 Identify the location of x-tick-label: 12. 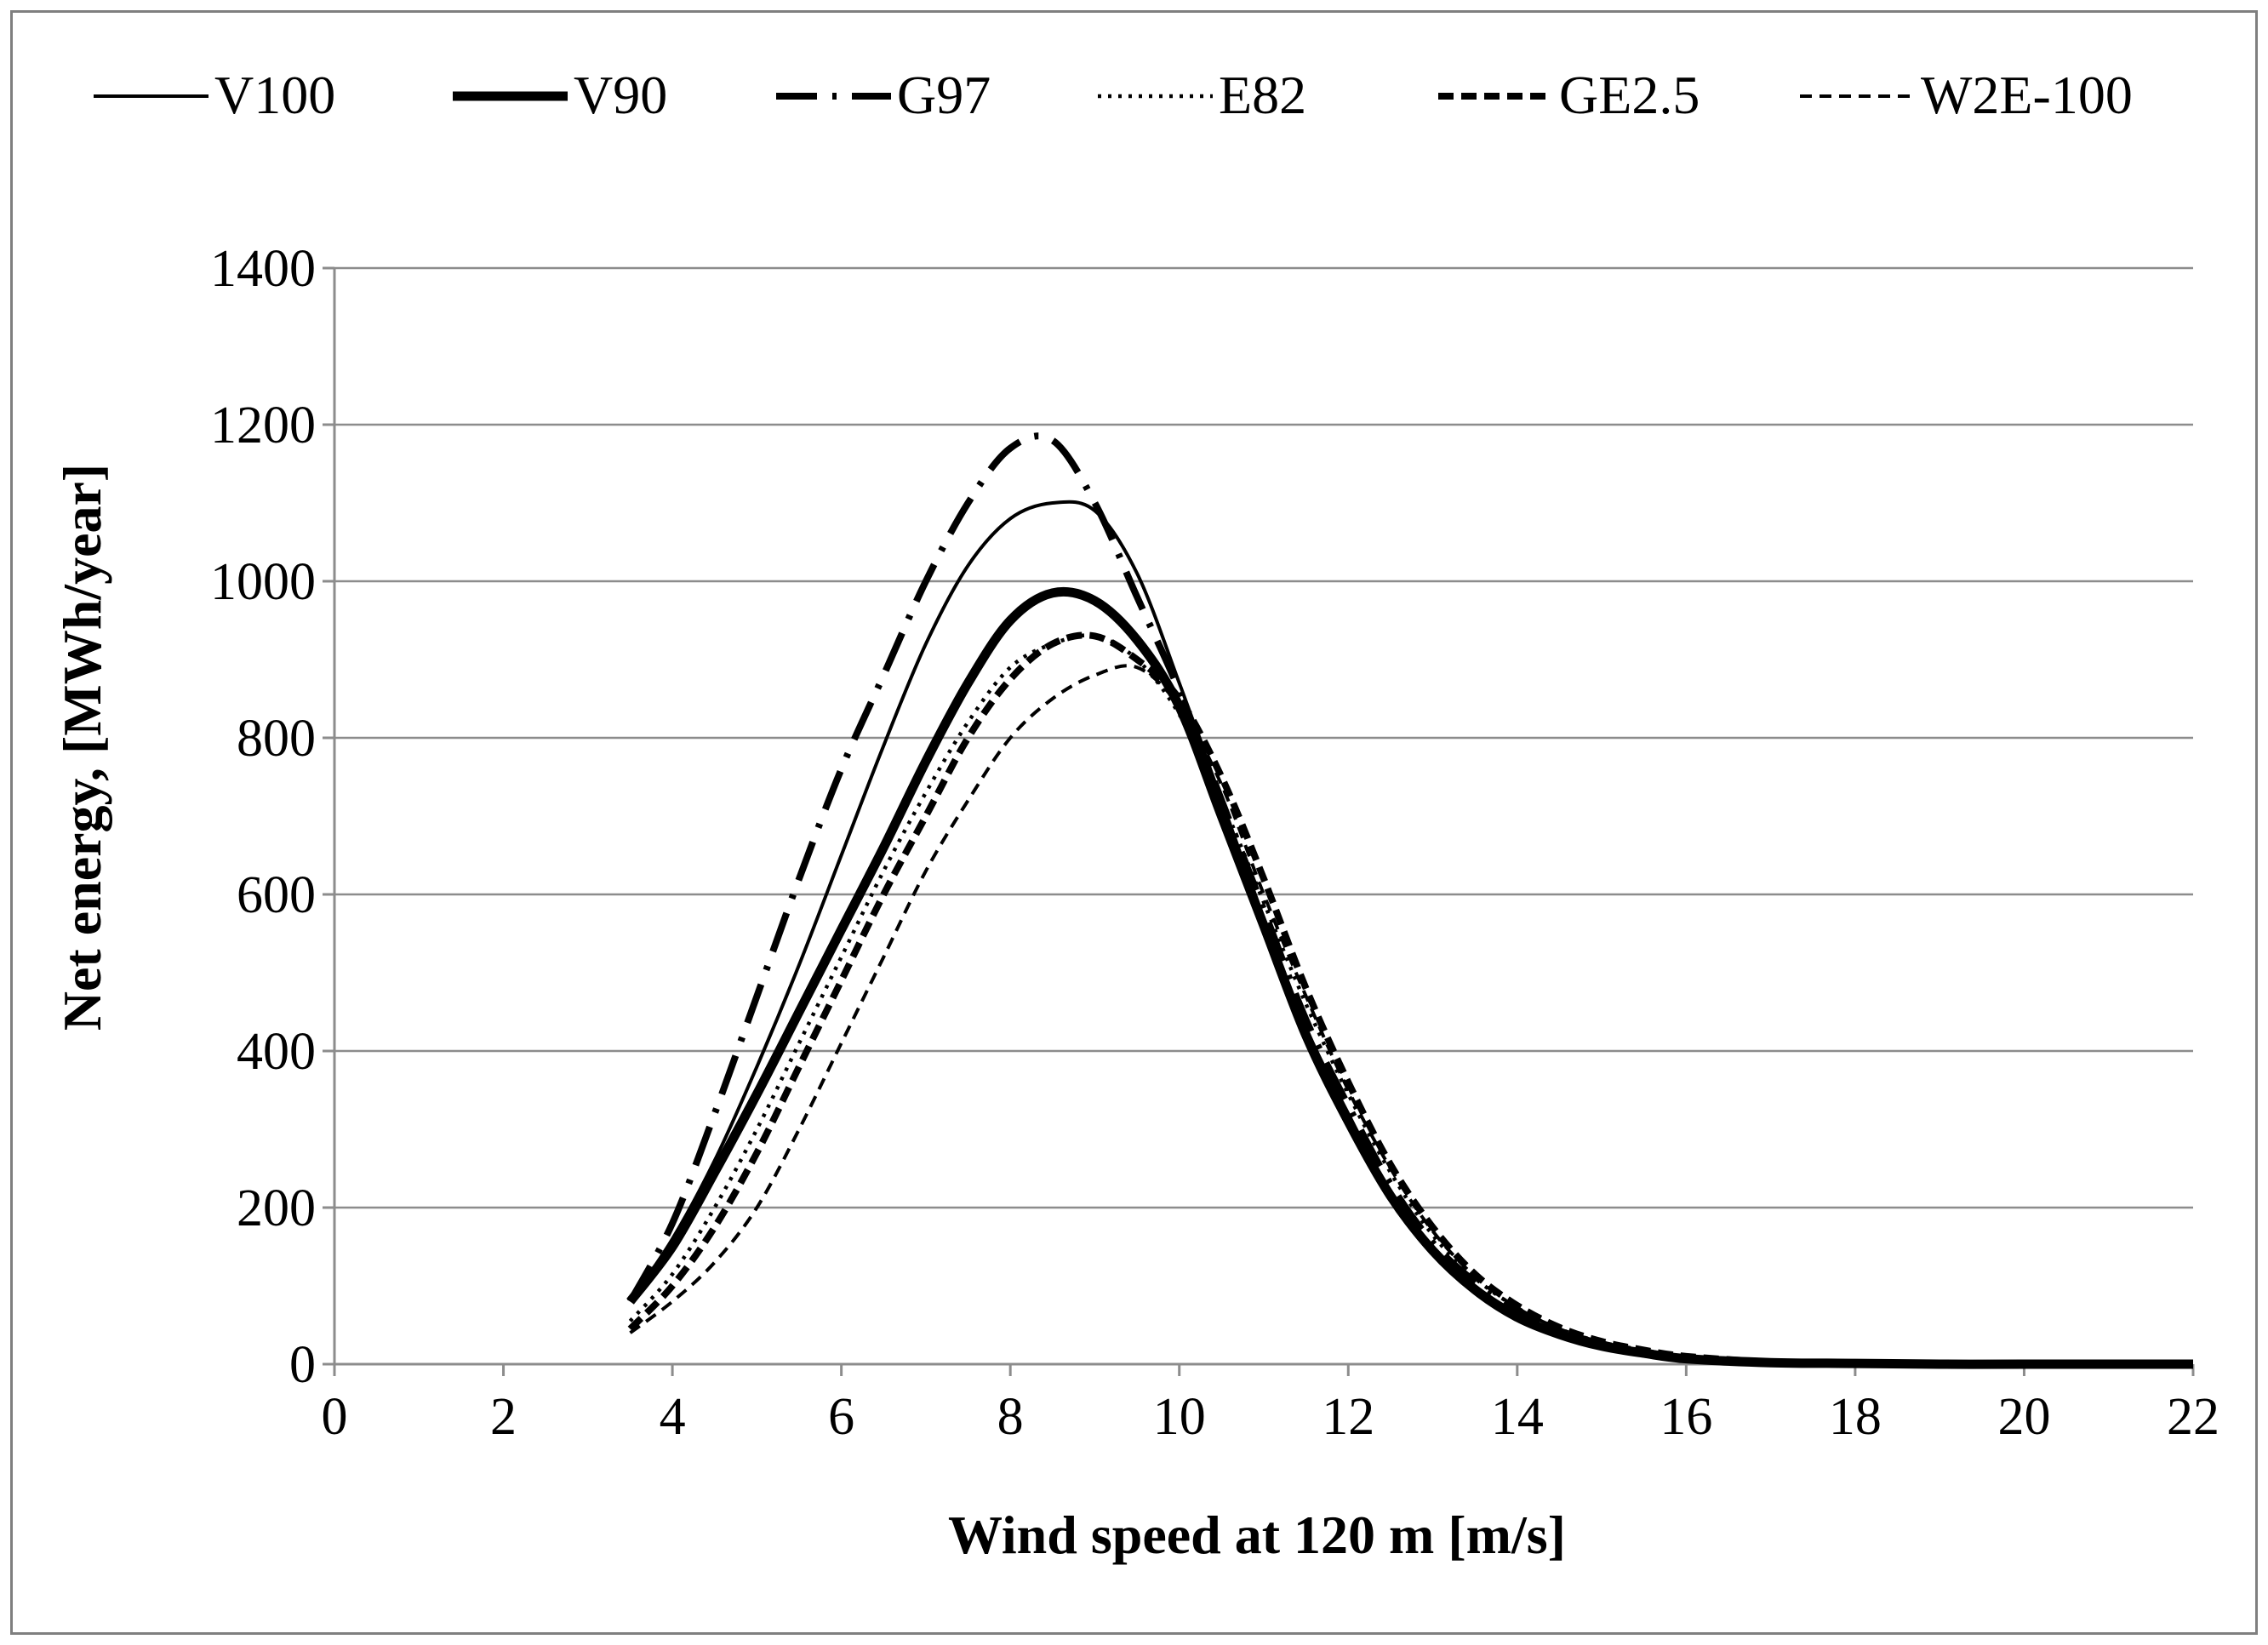
(1348, 1417).